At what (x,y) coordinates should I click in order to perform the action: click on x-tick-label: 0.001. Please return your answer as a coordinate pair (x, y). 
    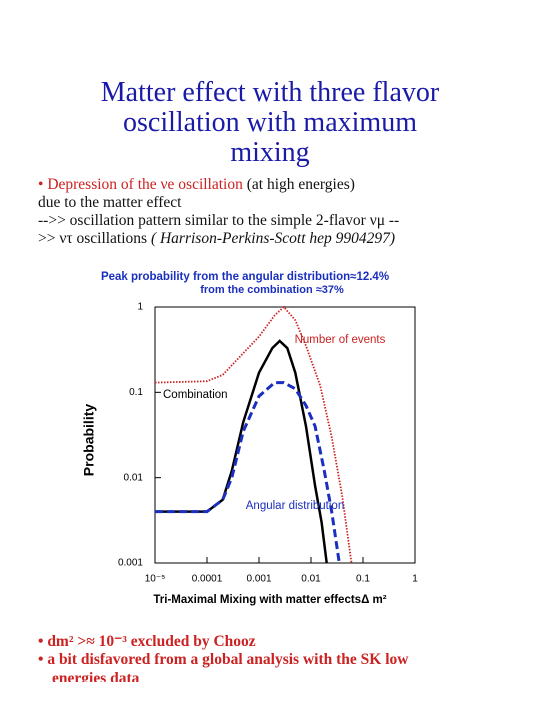
    Looking at the image, I should click on (258, 579).